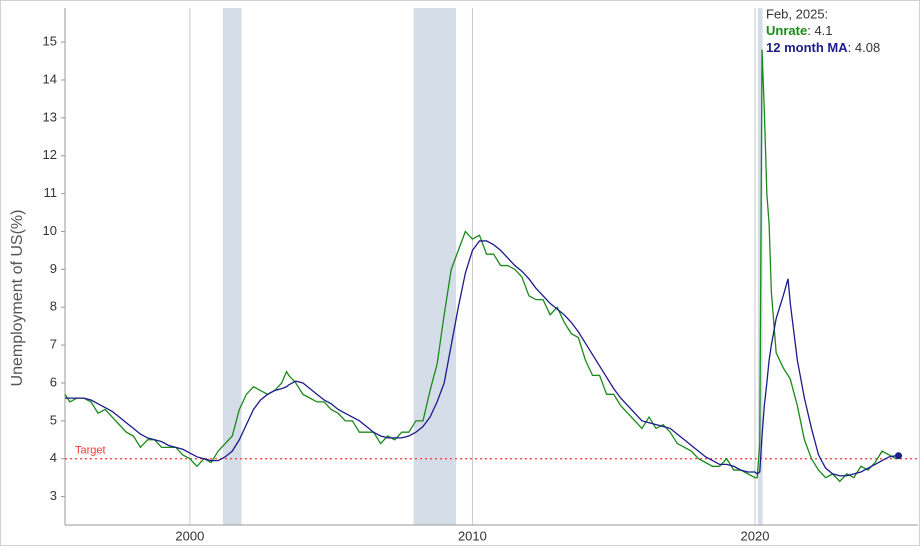  I want to click on tooltip-row: Unrate: 4.1, so click(799, 30).